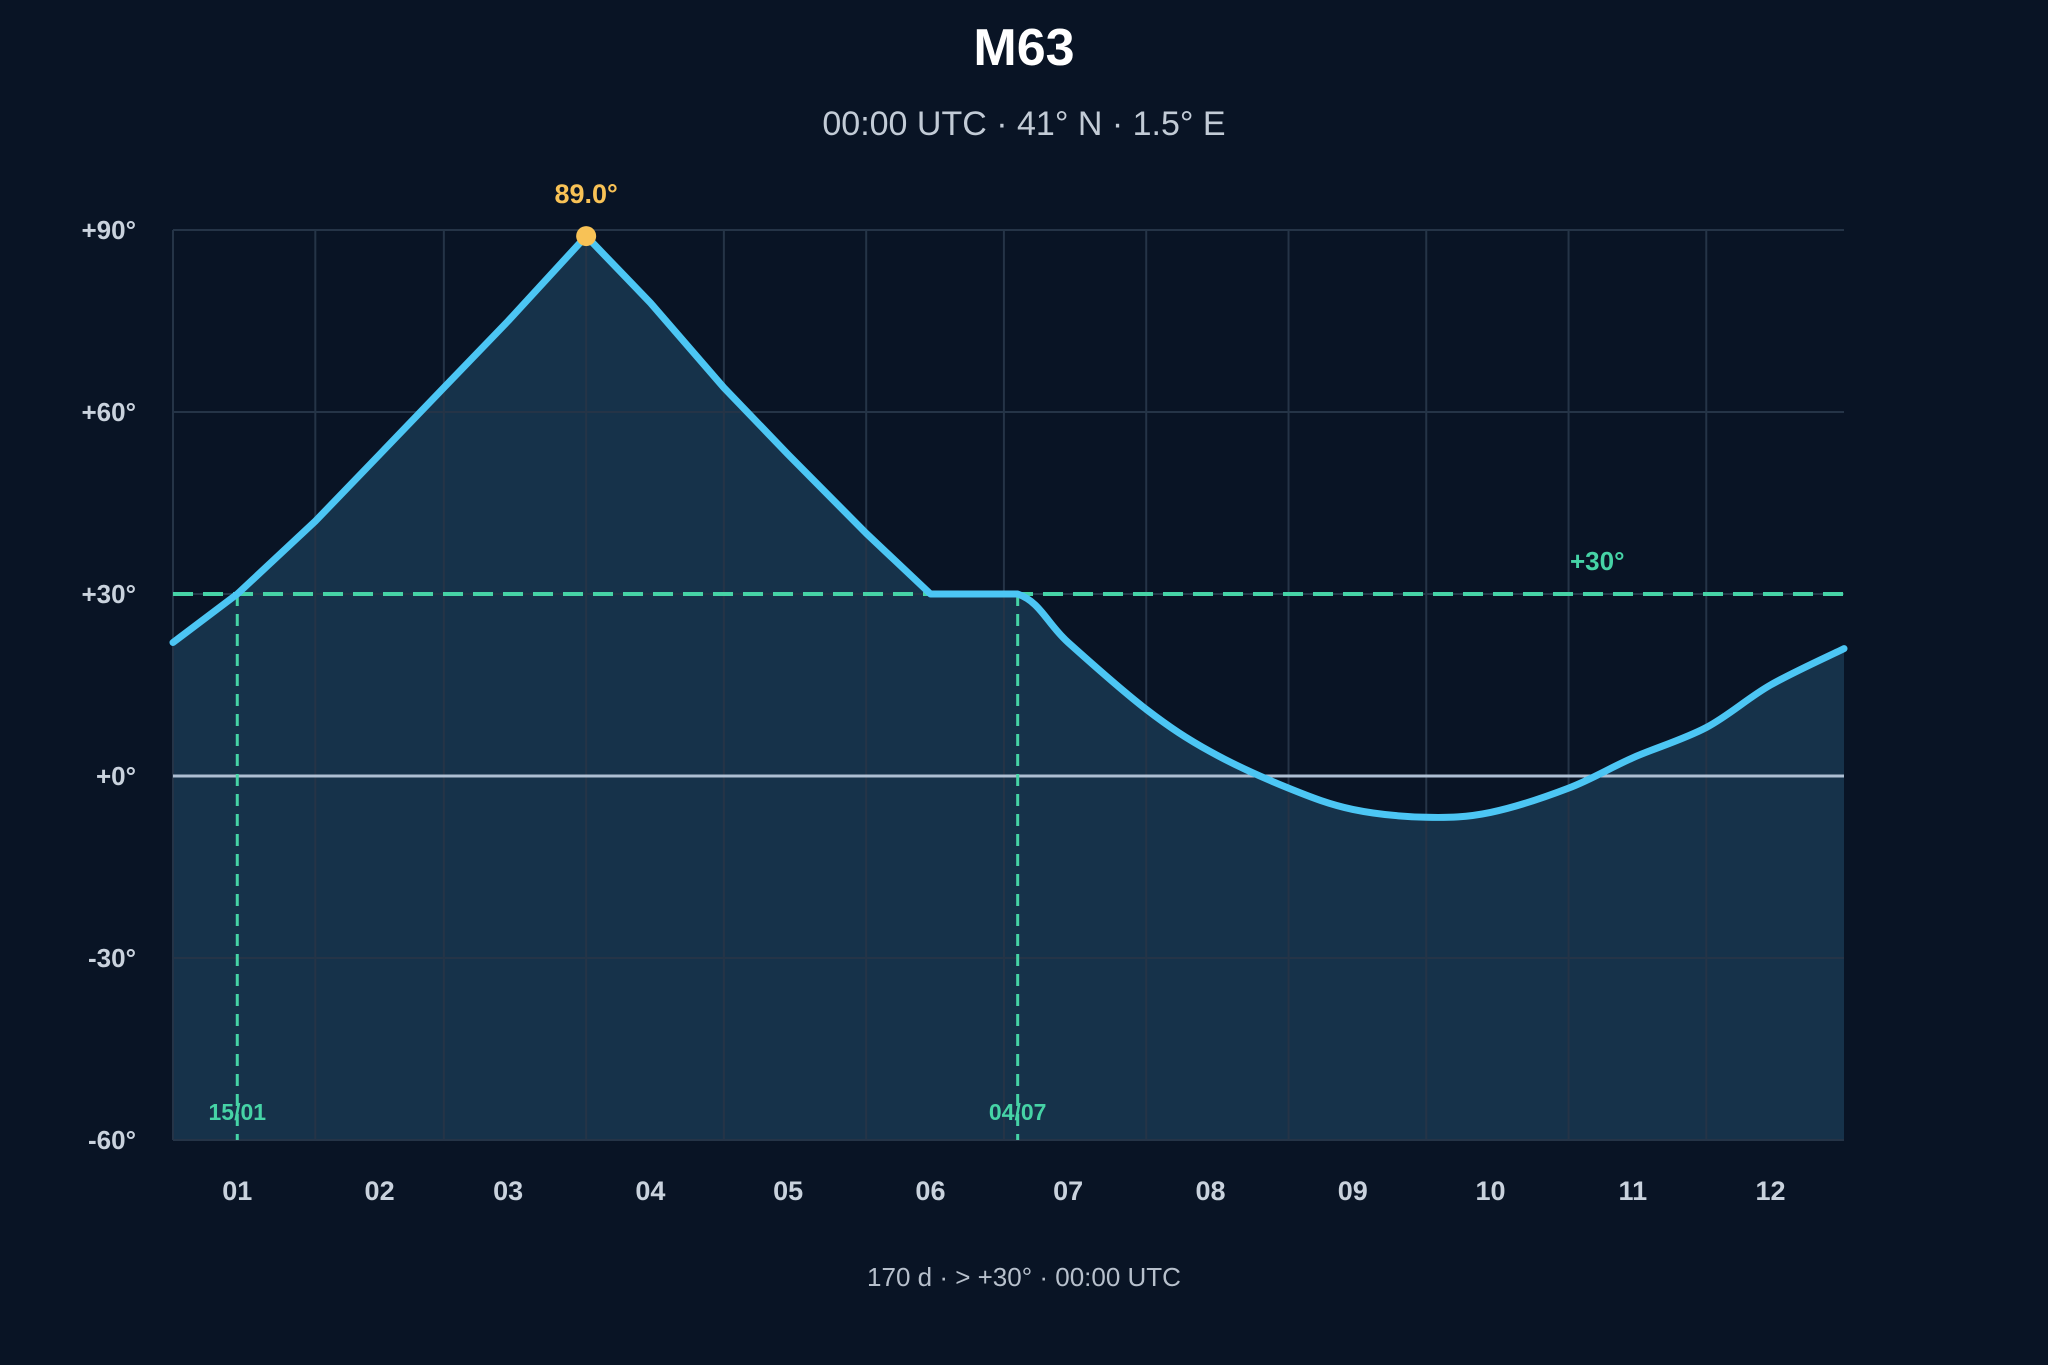  Describe the element at coordinates (108, 594) in the screenshot. I see `y-tick-label: +30°` at that location.